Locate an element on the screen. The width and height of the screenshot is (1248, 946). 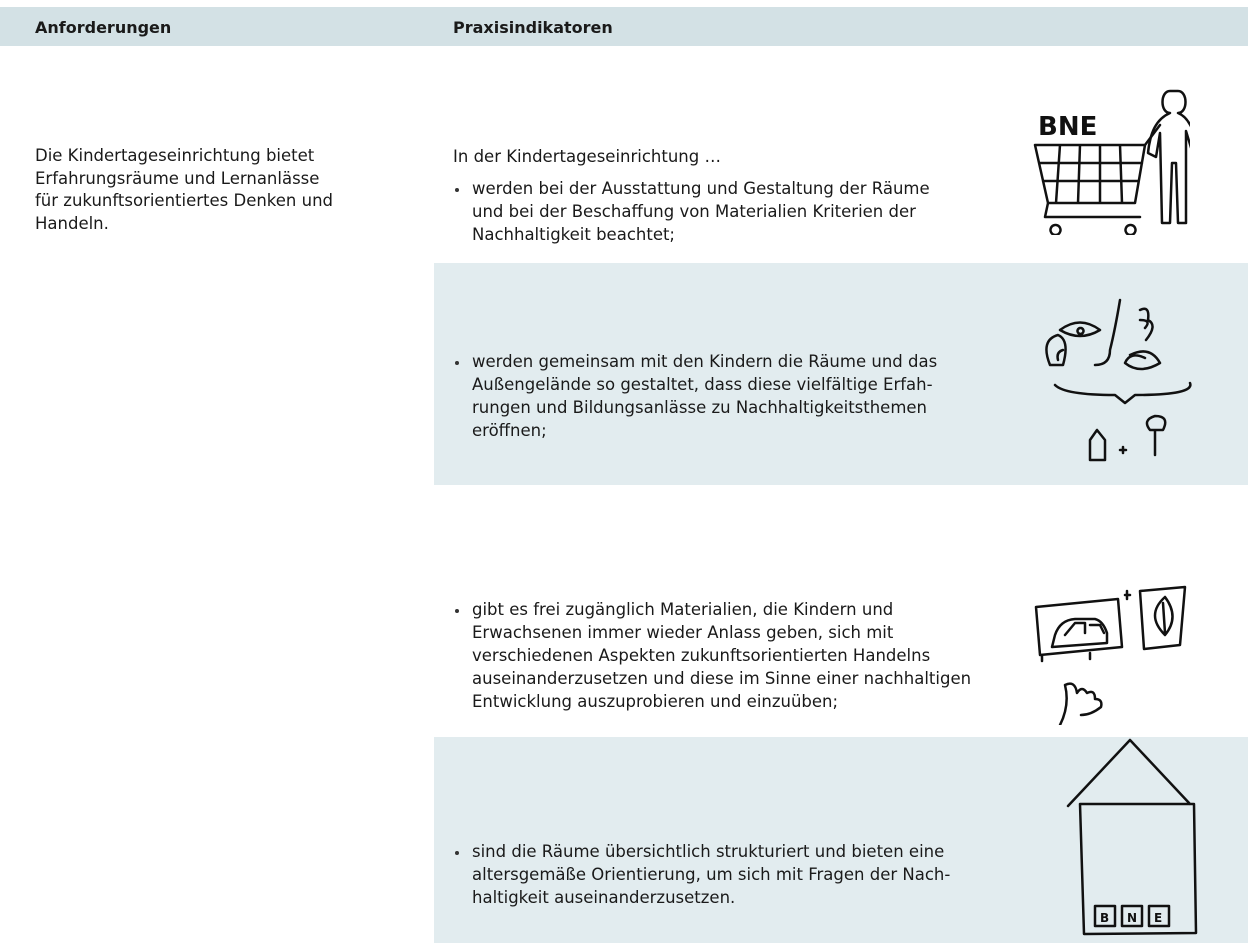
item-line: haltigkeit auseinanderzusetzen. is located at coordinates (604, 897).